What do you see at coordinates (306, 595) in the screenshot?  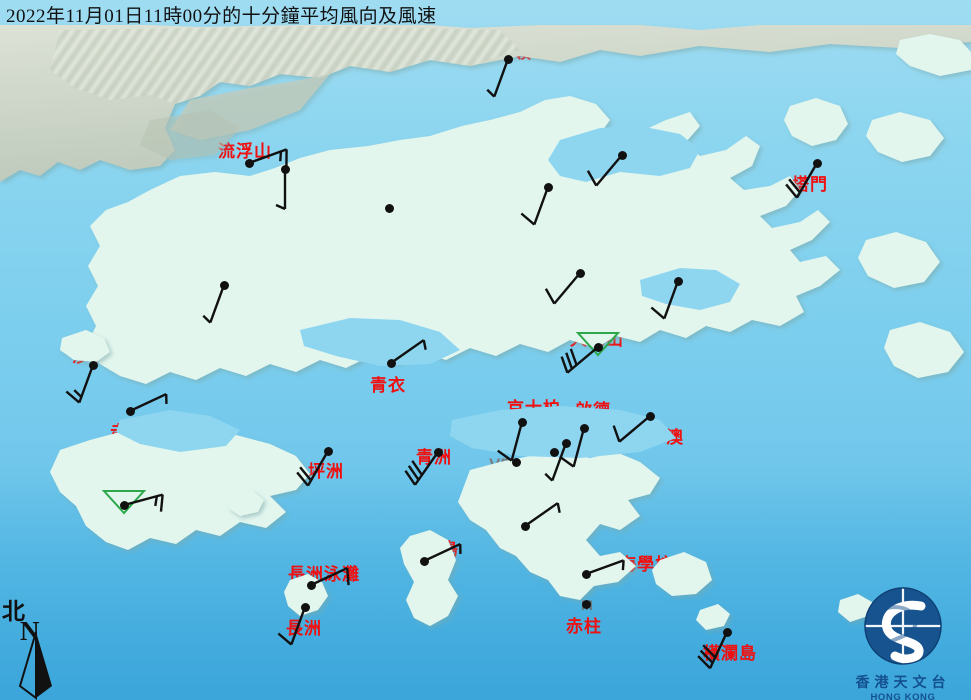 I see `cheung-chau-island` at bounding box center [306, 595].